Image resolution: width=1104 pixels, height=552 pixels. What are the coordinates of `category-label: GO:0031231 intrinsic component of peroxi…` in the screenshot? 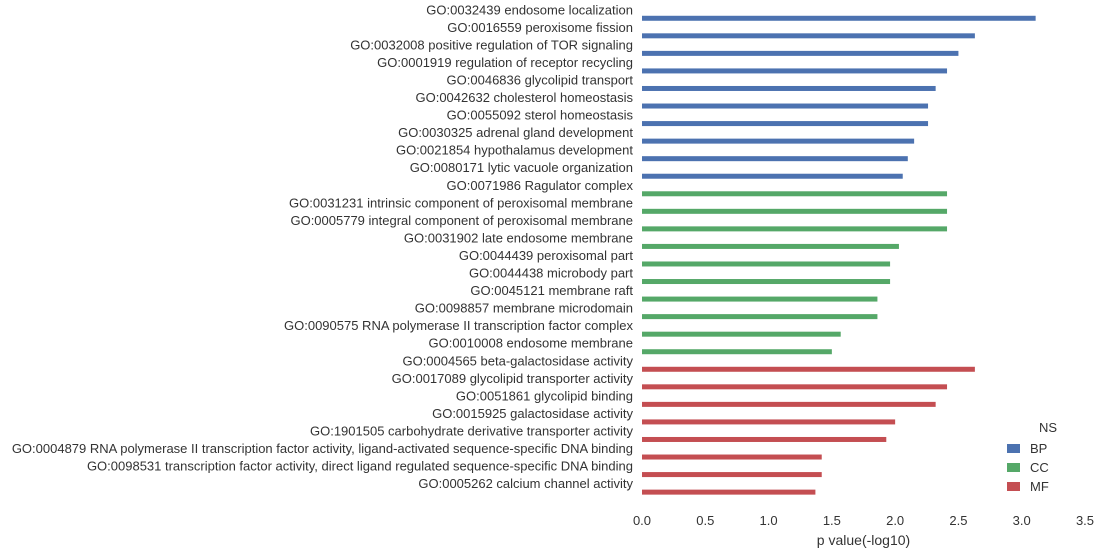 It's located at (461, 202).